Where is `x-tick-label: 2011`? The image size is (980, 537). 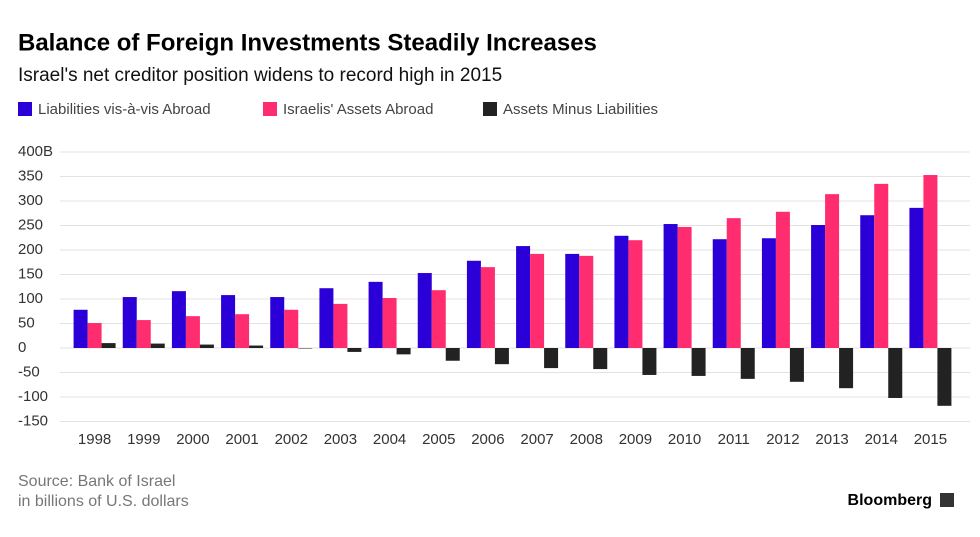 x-tick-label: 2011 is located at coordinates (734, 439).